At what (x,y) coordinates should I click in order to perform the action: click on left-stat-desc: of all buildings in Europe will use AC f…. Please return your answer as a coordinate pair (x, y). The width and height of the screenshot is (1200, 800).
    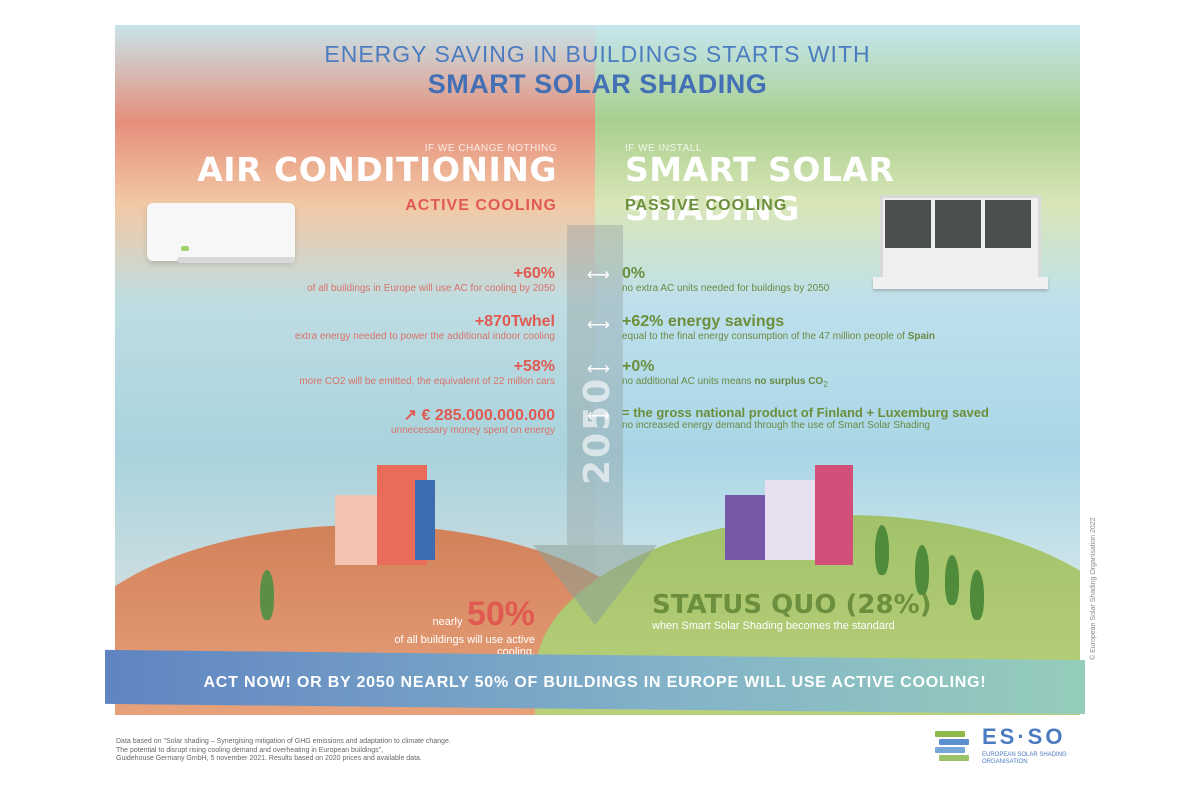
    Looking at the image, I should click on (431, 288).